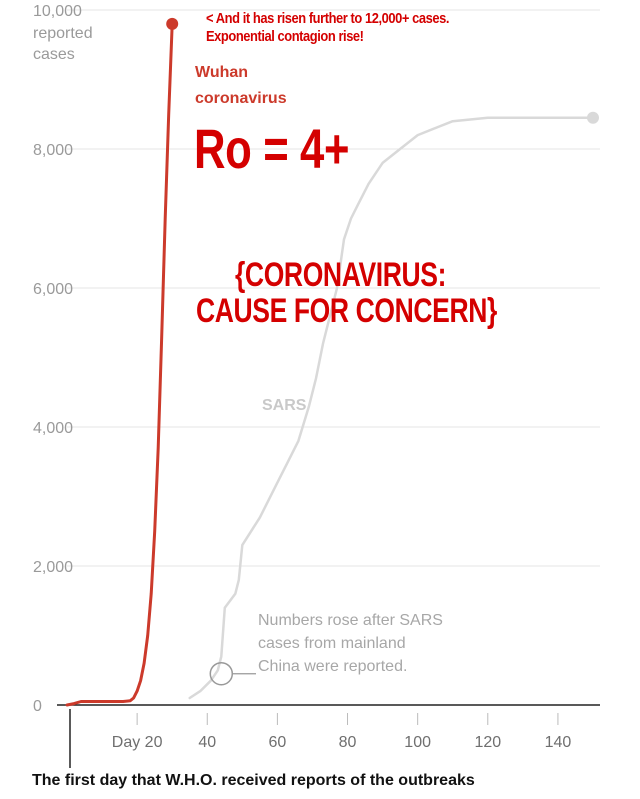  Describe the element at coordinates (277, 742) in the screenshot. I see `x-tick-label: 60` at that location.